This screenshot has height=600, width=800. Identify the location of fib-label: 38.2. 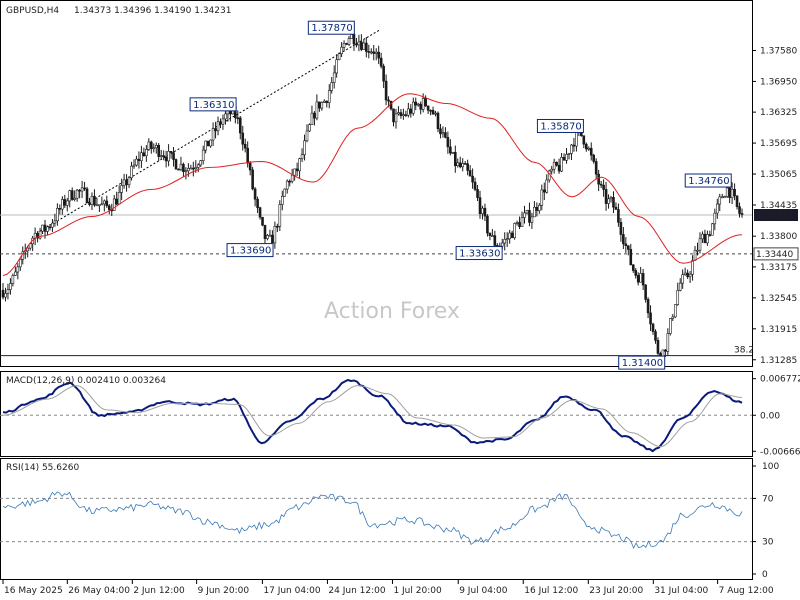
(744, 351).